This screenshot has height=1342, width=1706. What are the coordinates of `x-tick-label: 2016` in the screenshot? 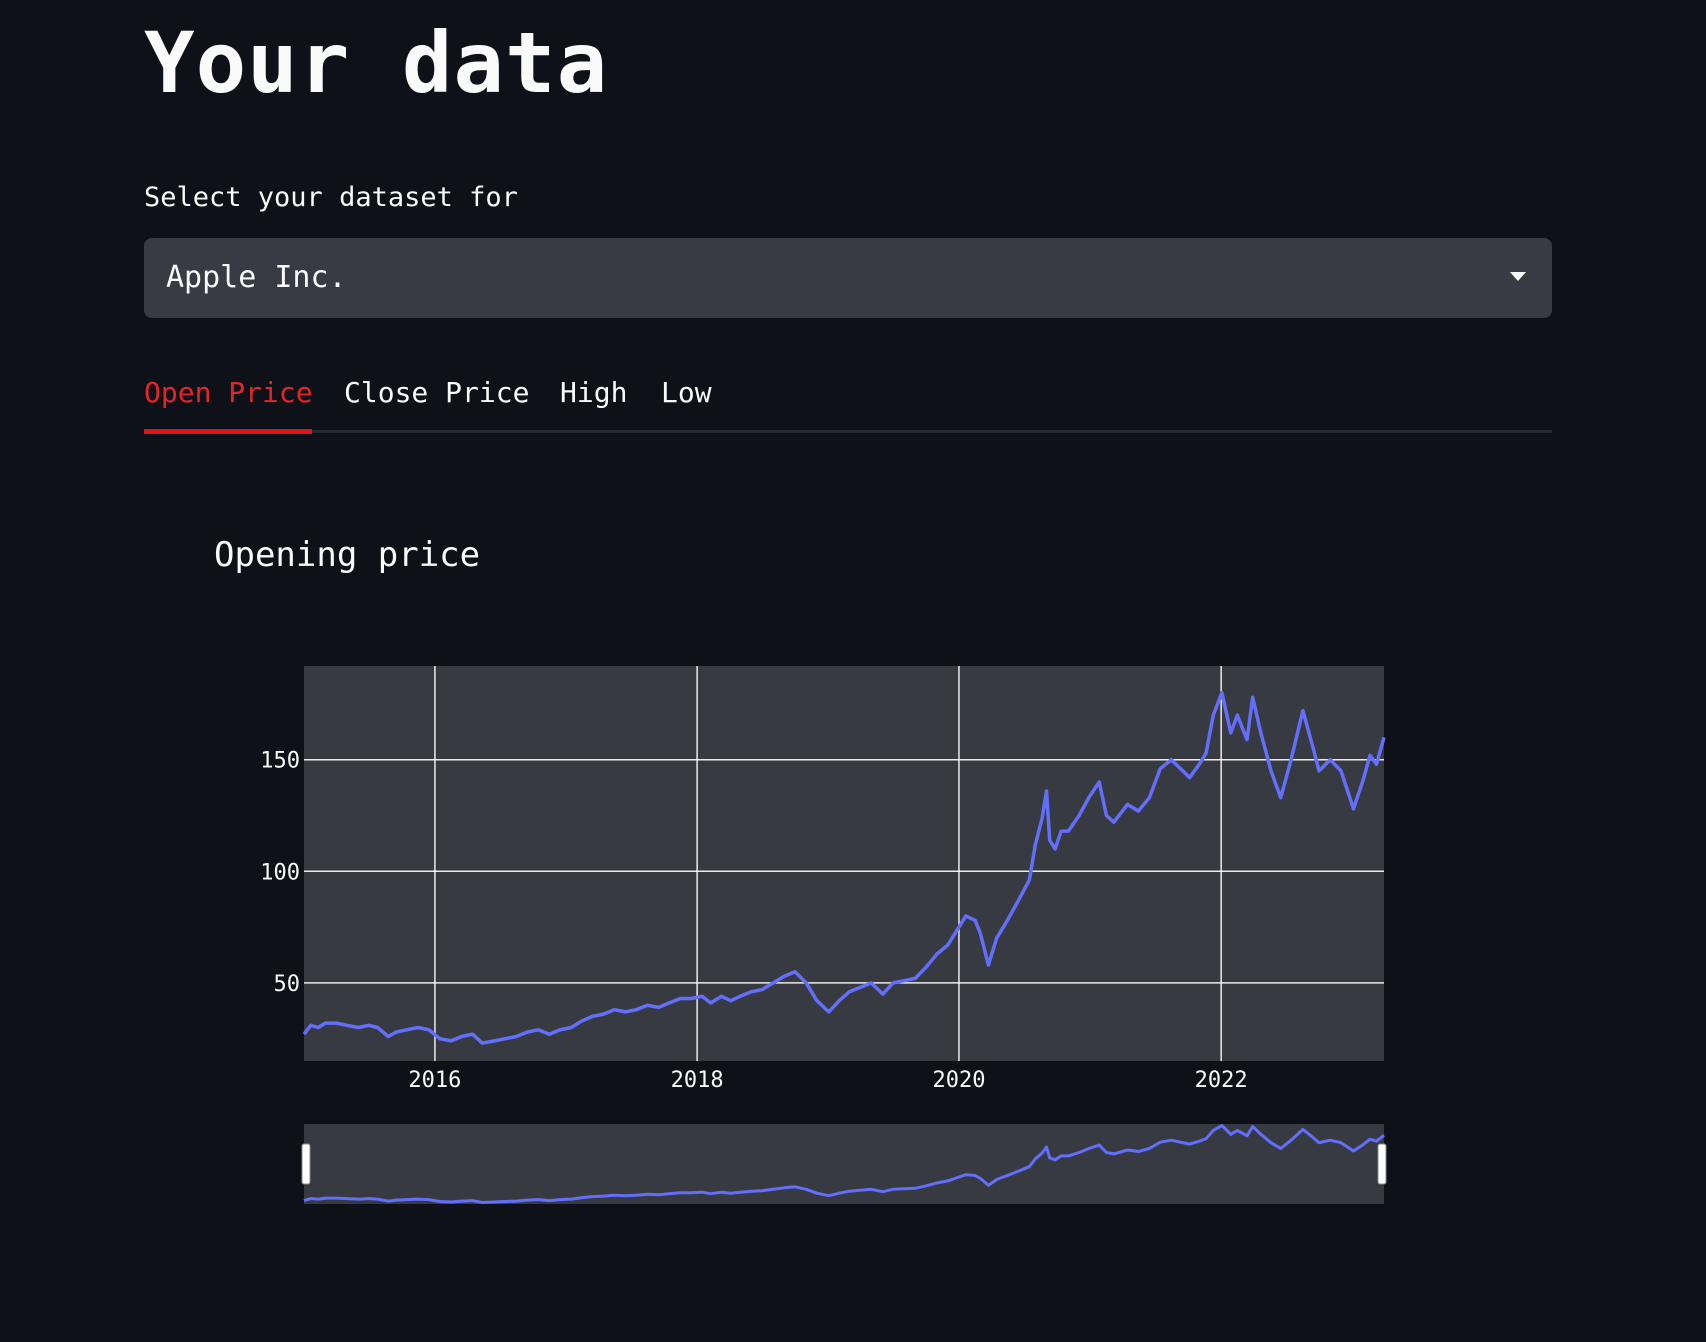 It's located at (434, 1080).